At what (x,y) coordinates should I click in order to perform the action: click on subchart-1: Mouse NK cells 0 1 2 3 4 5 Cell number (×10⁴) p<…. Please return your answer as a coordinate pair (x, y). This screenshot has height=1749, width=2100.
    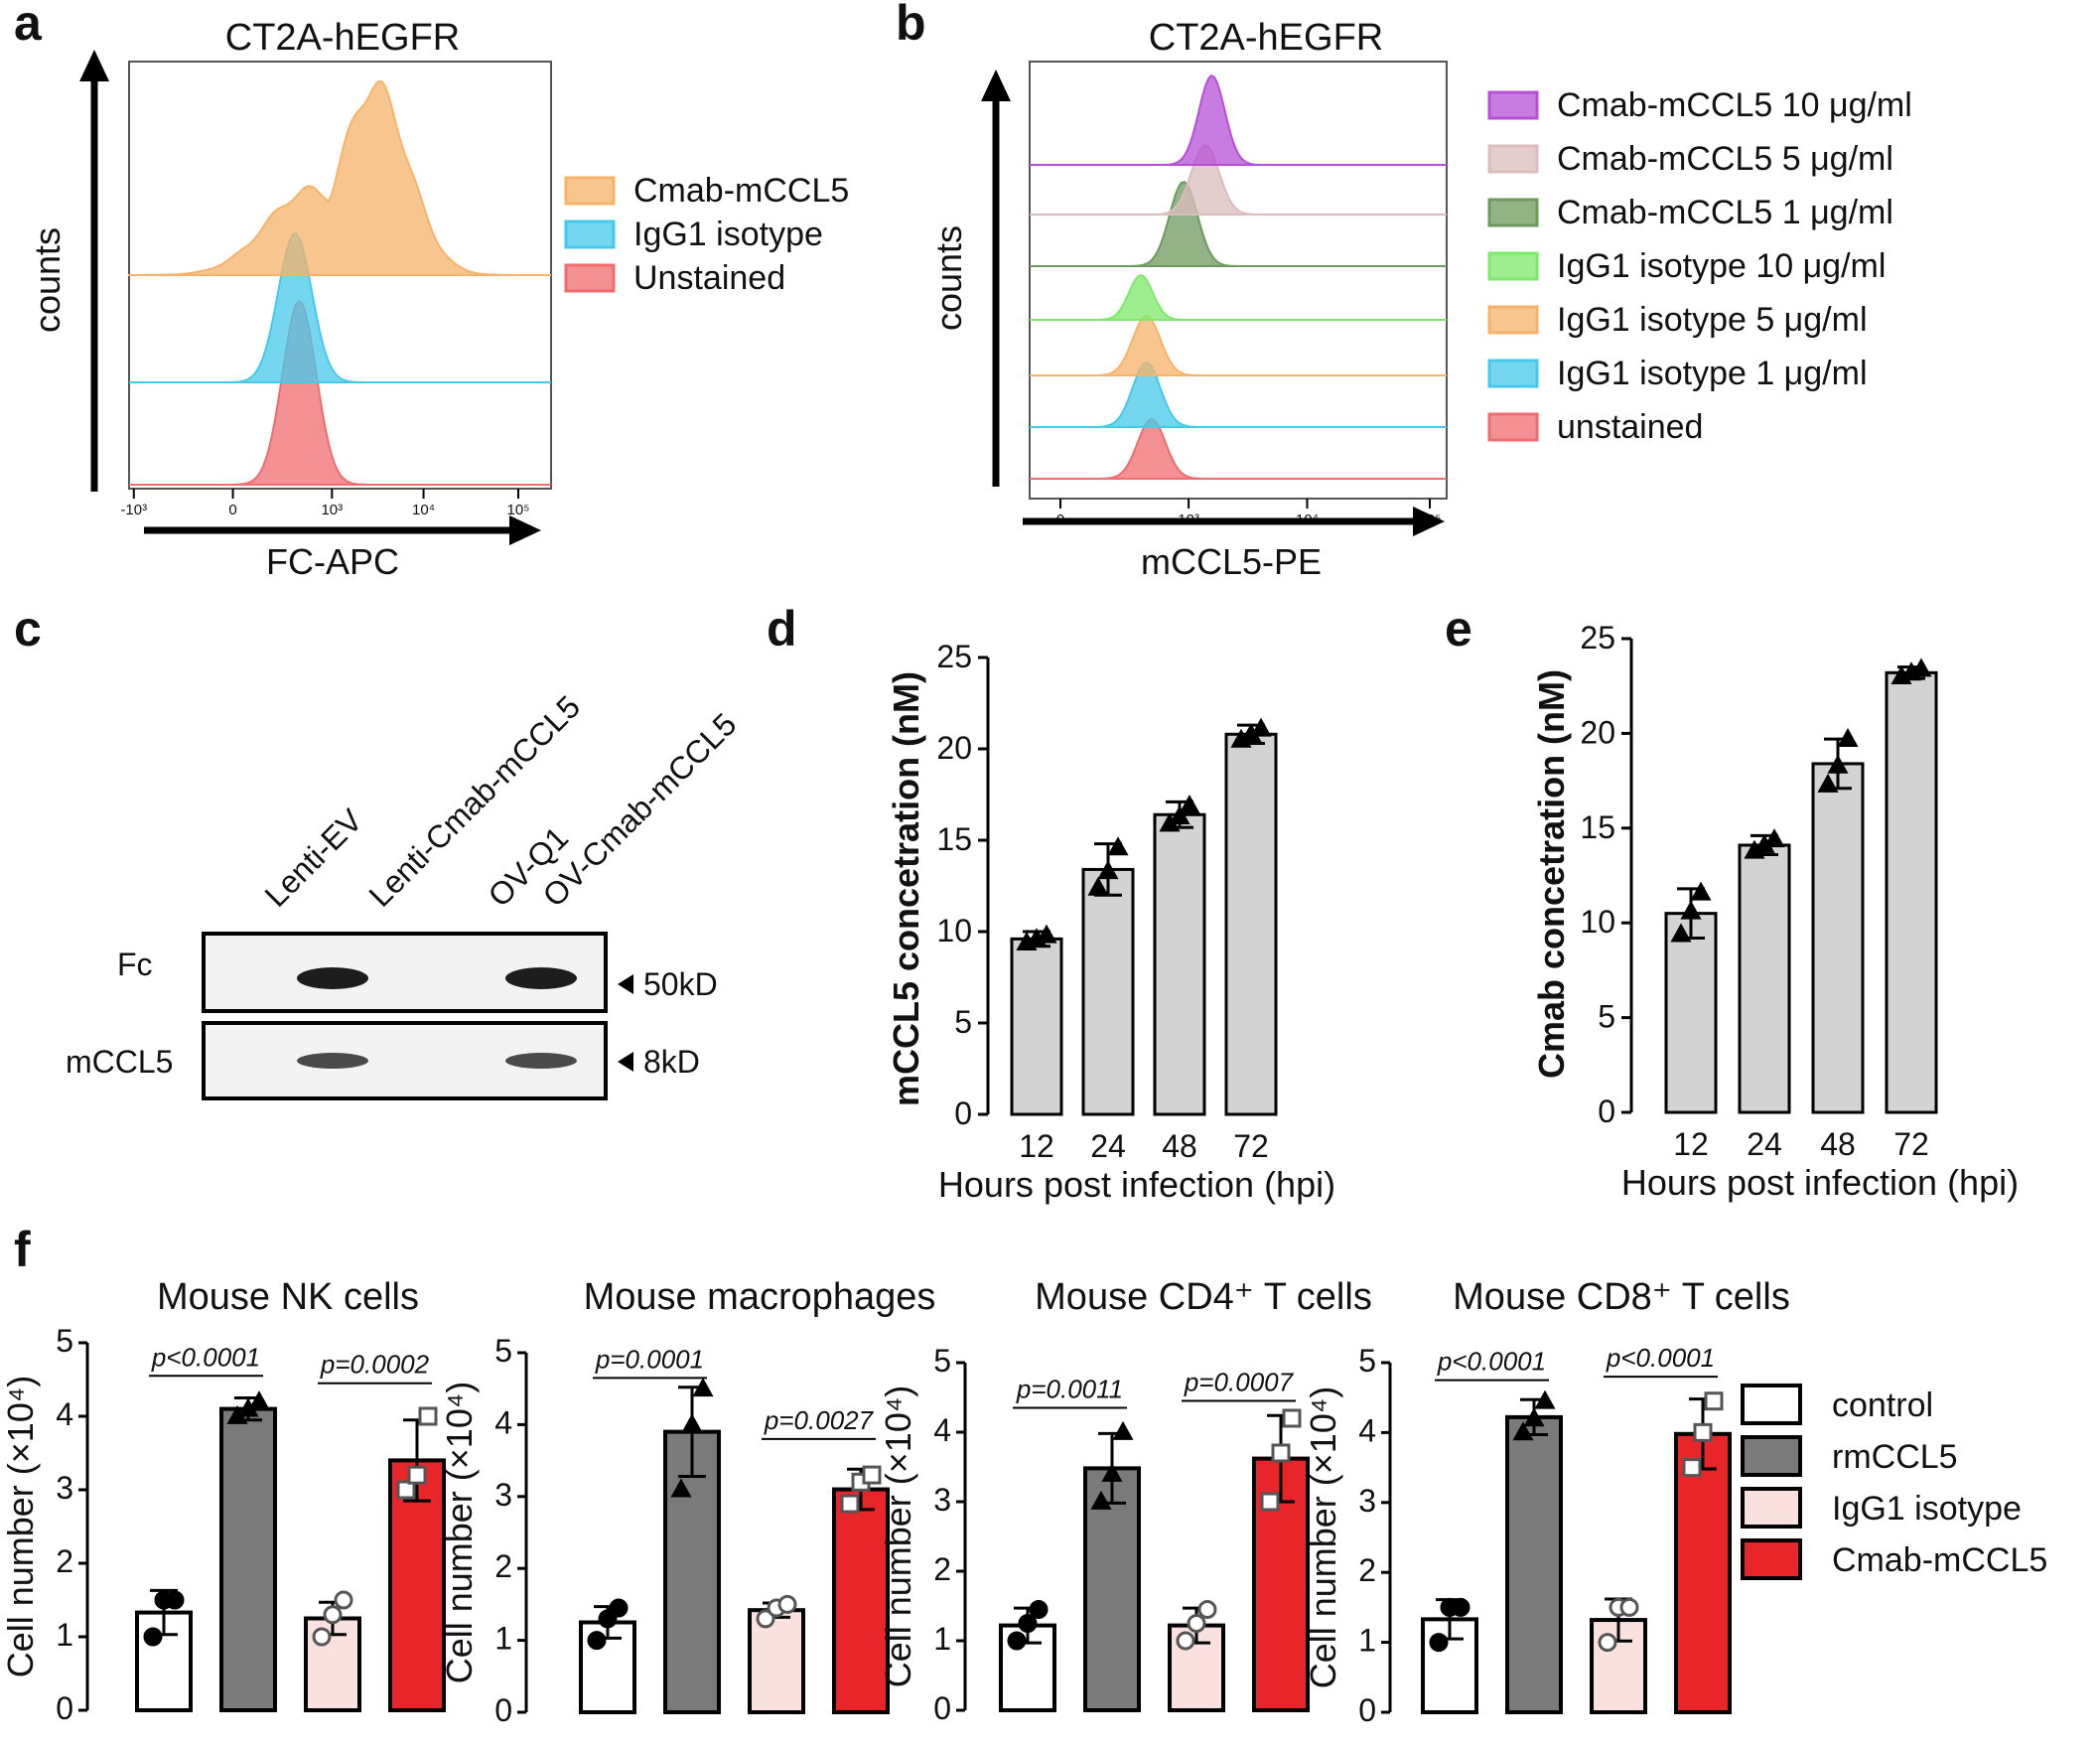
    Looking at the image, I should click on (223, 1501).